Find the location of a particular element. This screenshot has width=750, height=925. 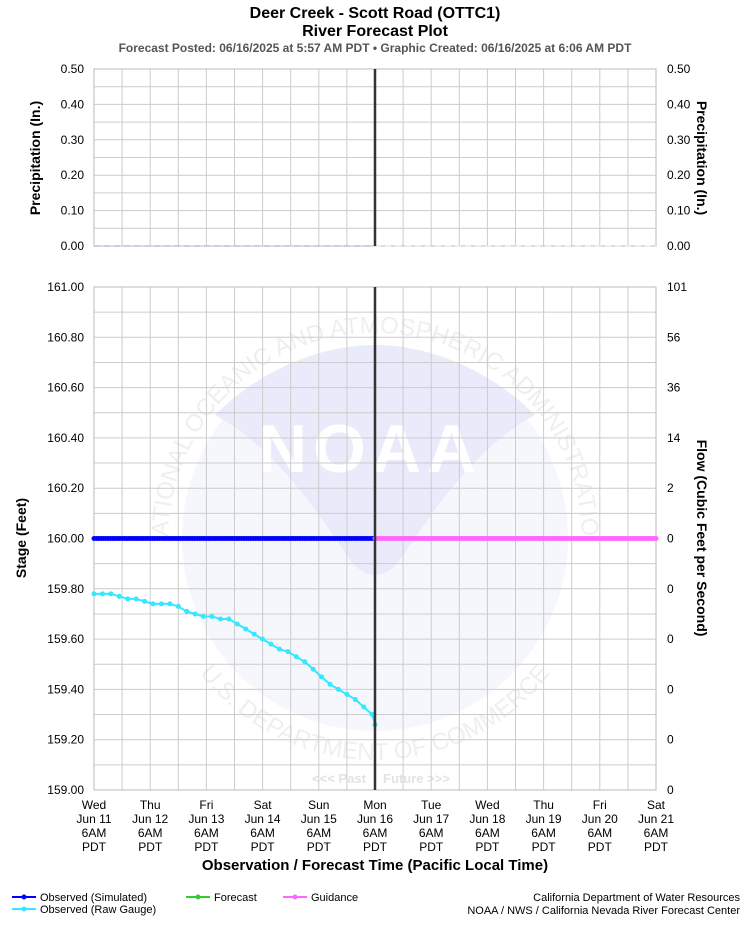

precip-left-tick-label: 0.30 is located at coordinates (73, 140).